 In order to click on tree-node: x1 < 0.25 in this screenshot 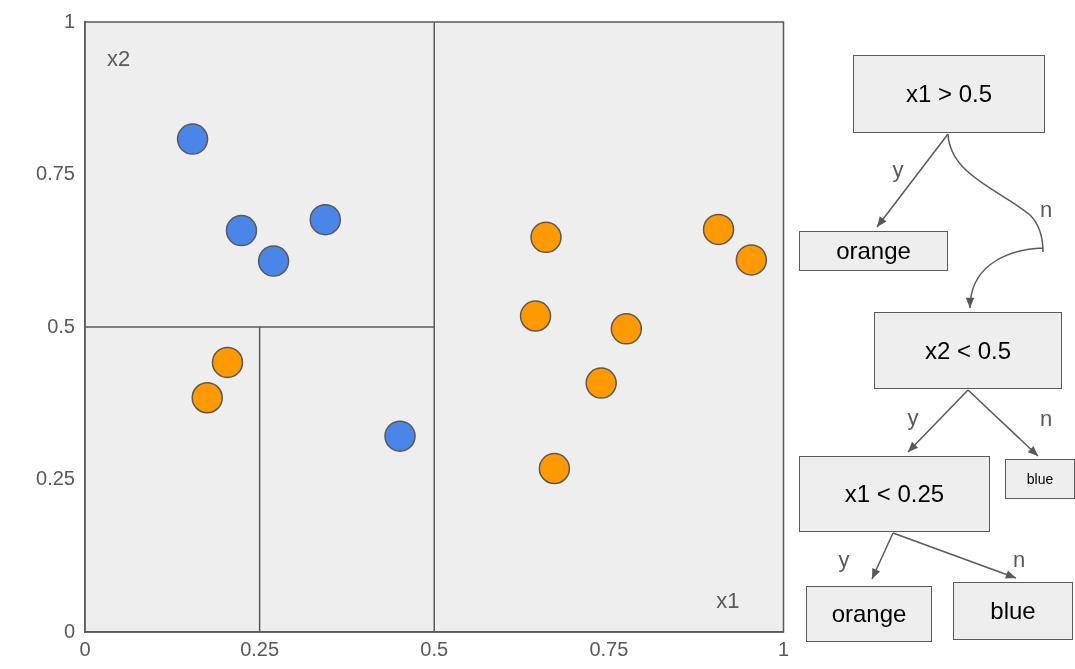, I will do `click(894, 494)`.